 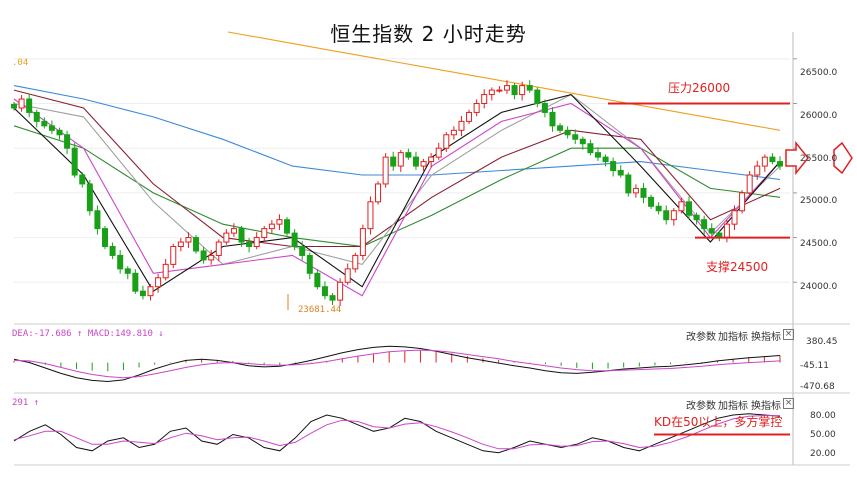 I want to click on macd-switch-indicator-button: 换指标, so click(x=766, y=337).